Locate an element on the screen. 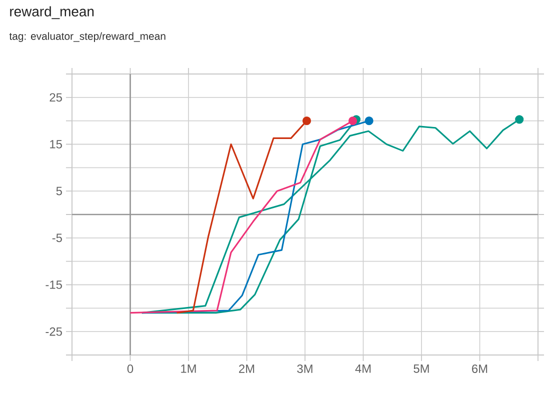 This screenshot has height=394, width=552. x-tick-label: 3M is located at coordinates (304, 368).